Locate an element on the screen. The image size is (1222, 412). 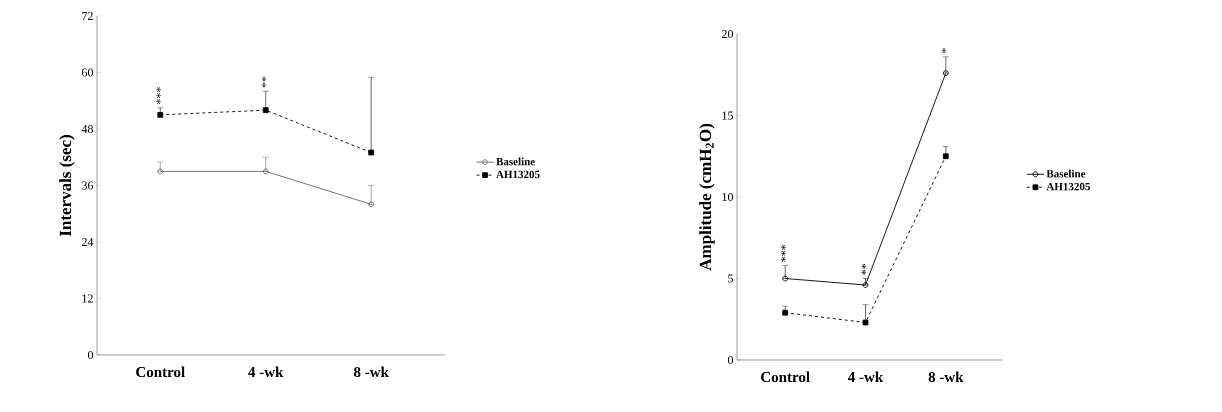
y-tick-label: 72 is located at coordinates (87, 16).